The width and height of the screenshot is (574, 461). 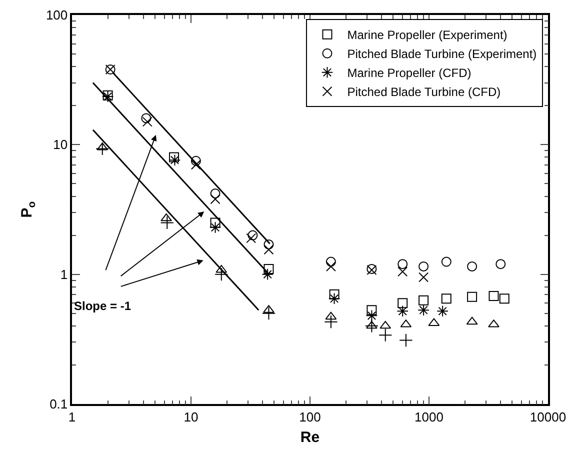 What do you see at coordinates (191, 416) in the screenshot?
I see `x-tick-label: 10` at bounding box center [191, 416].